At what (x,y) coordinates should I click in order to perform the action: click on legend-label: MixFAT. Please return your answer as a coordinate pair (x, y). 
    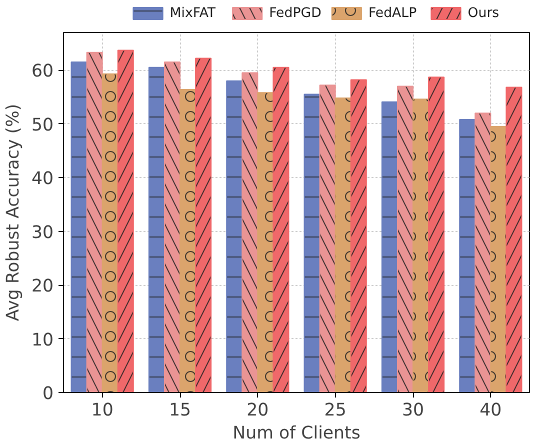
    Looking at the image, I should click on (193, 13).